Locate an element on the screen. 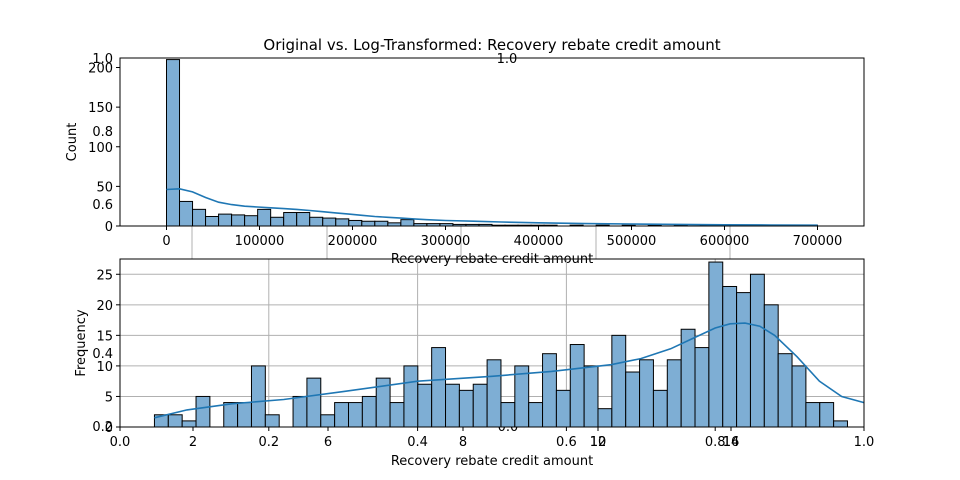 The width and height of the screenshot is (960, 480). ghost-x-tick-label: 10 is located at coordinates (598, 442).